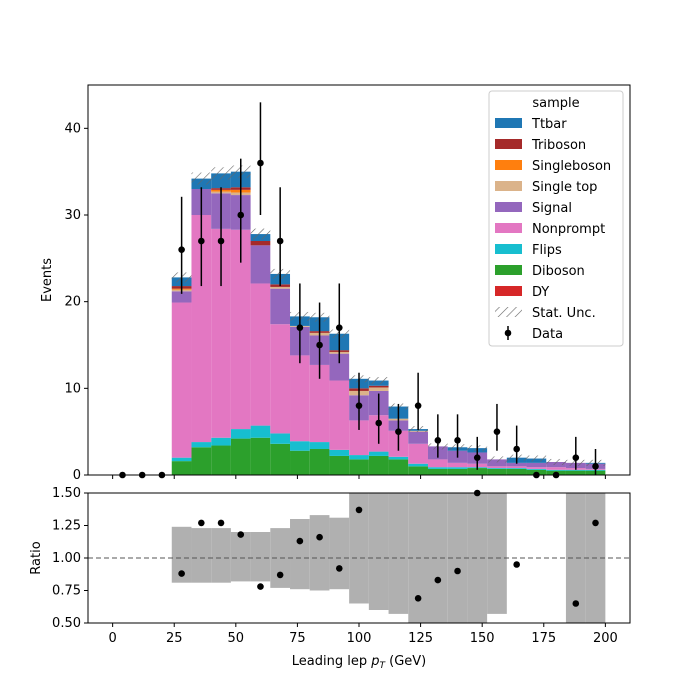 The width and height of the screenshot is (700, 700). I want to click on y-tick-label: 20, so click(72, 302).